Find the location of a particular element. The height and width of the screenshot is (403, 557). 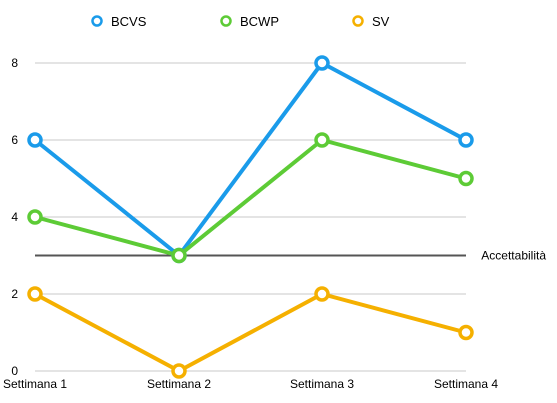

y-tick-label: 0 is located at coordinates (14, 371).